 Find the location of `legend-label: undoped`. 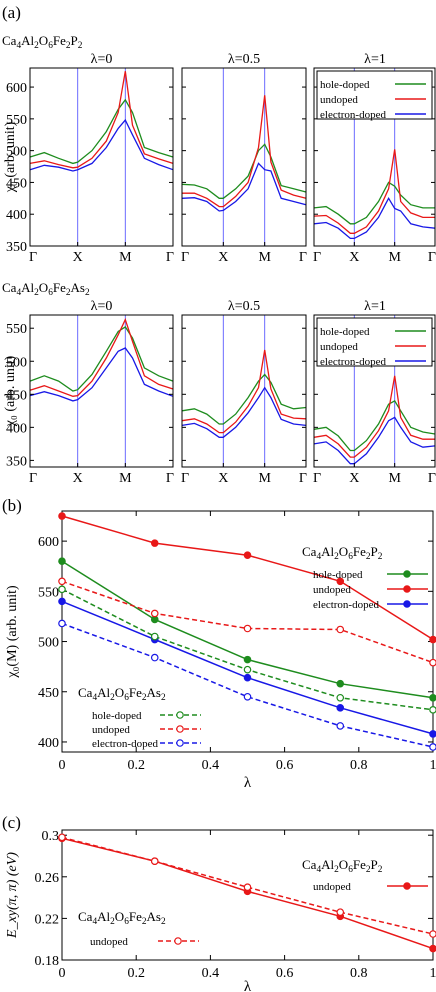

legend-label: undoped is located at coordinates (332, 590).